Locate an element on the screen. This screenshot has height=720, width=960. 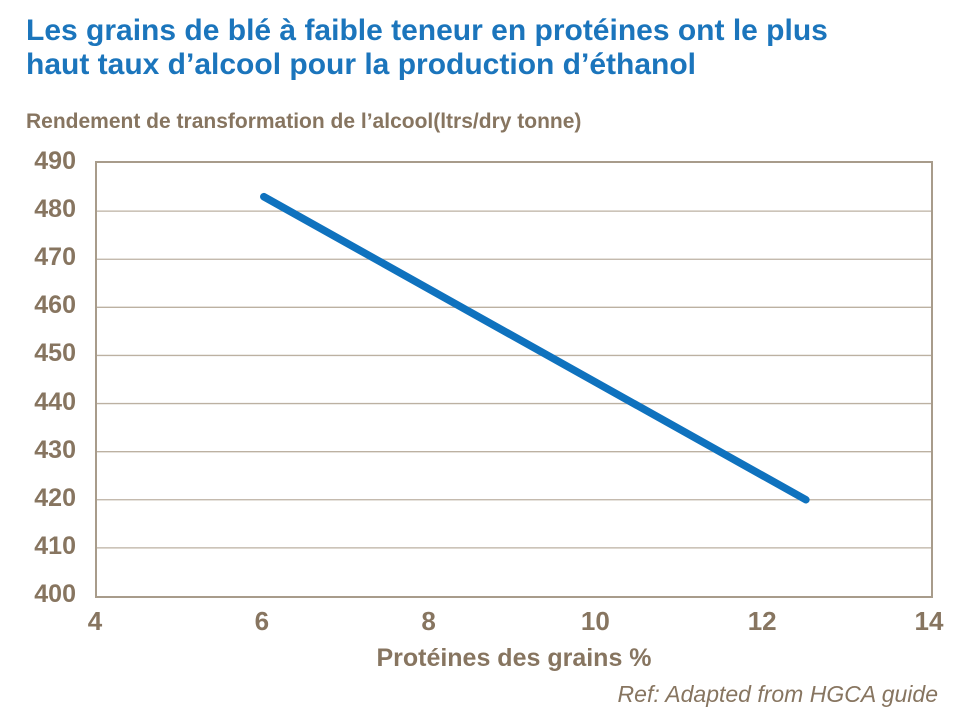
x-axis-title: Protéines des grains % is located at coordinates (514, 658).